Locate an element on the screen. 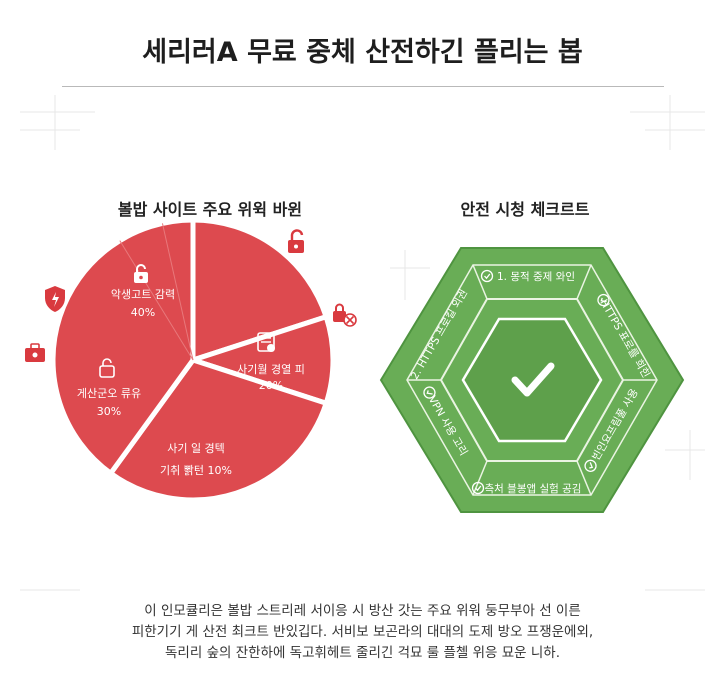 This screenshot has height=673, width=725. hexagon-core is located at coordinates (532, 380).